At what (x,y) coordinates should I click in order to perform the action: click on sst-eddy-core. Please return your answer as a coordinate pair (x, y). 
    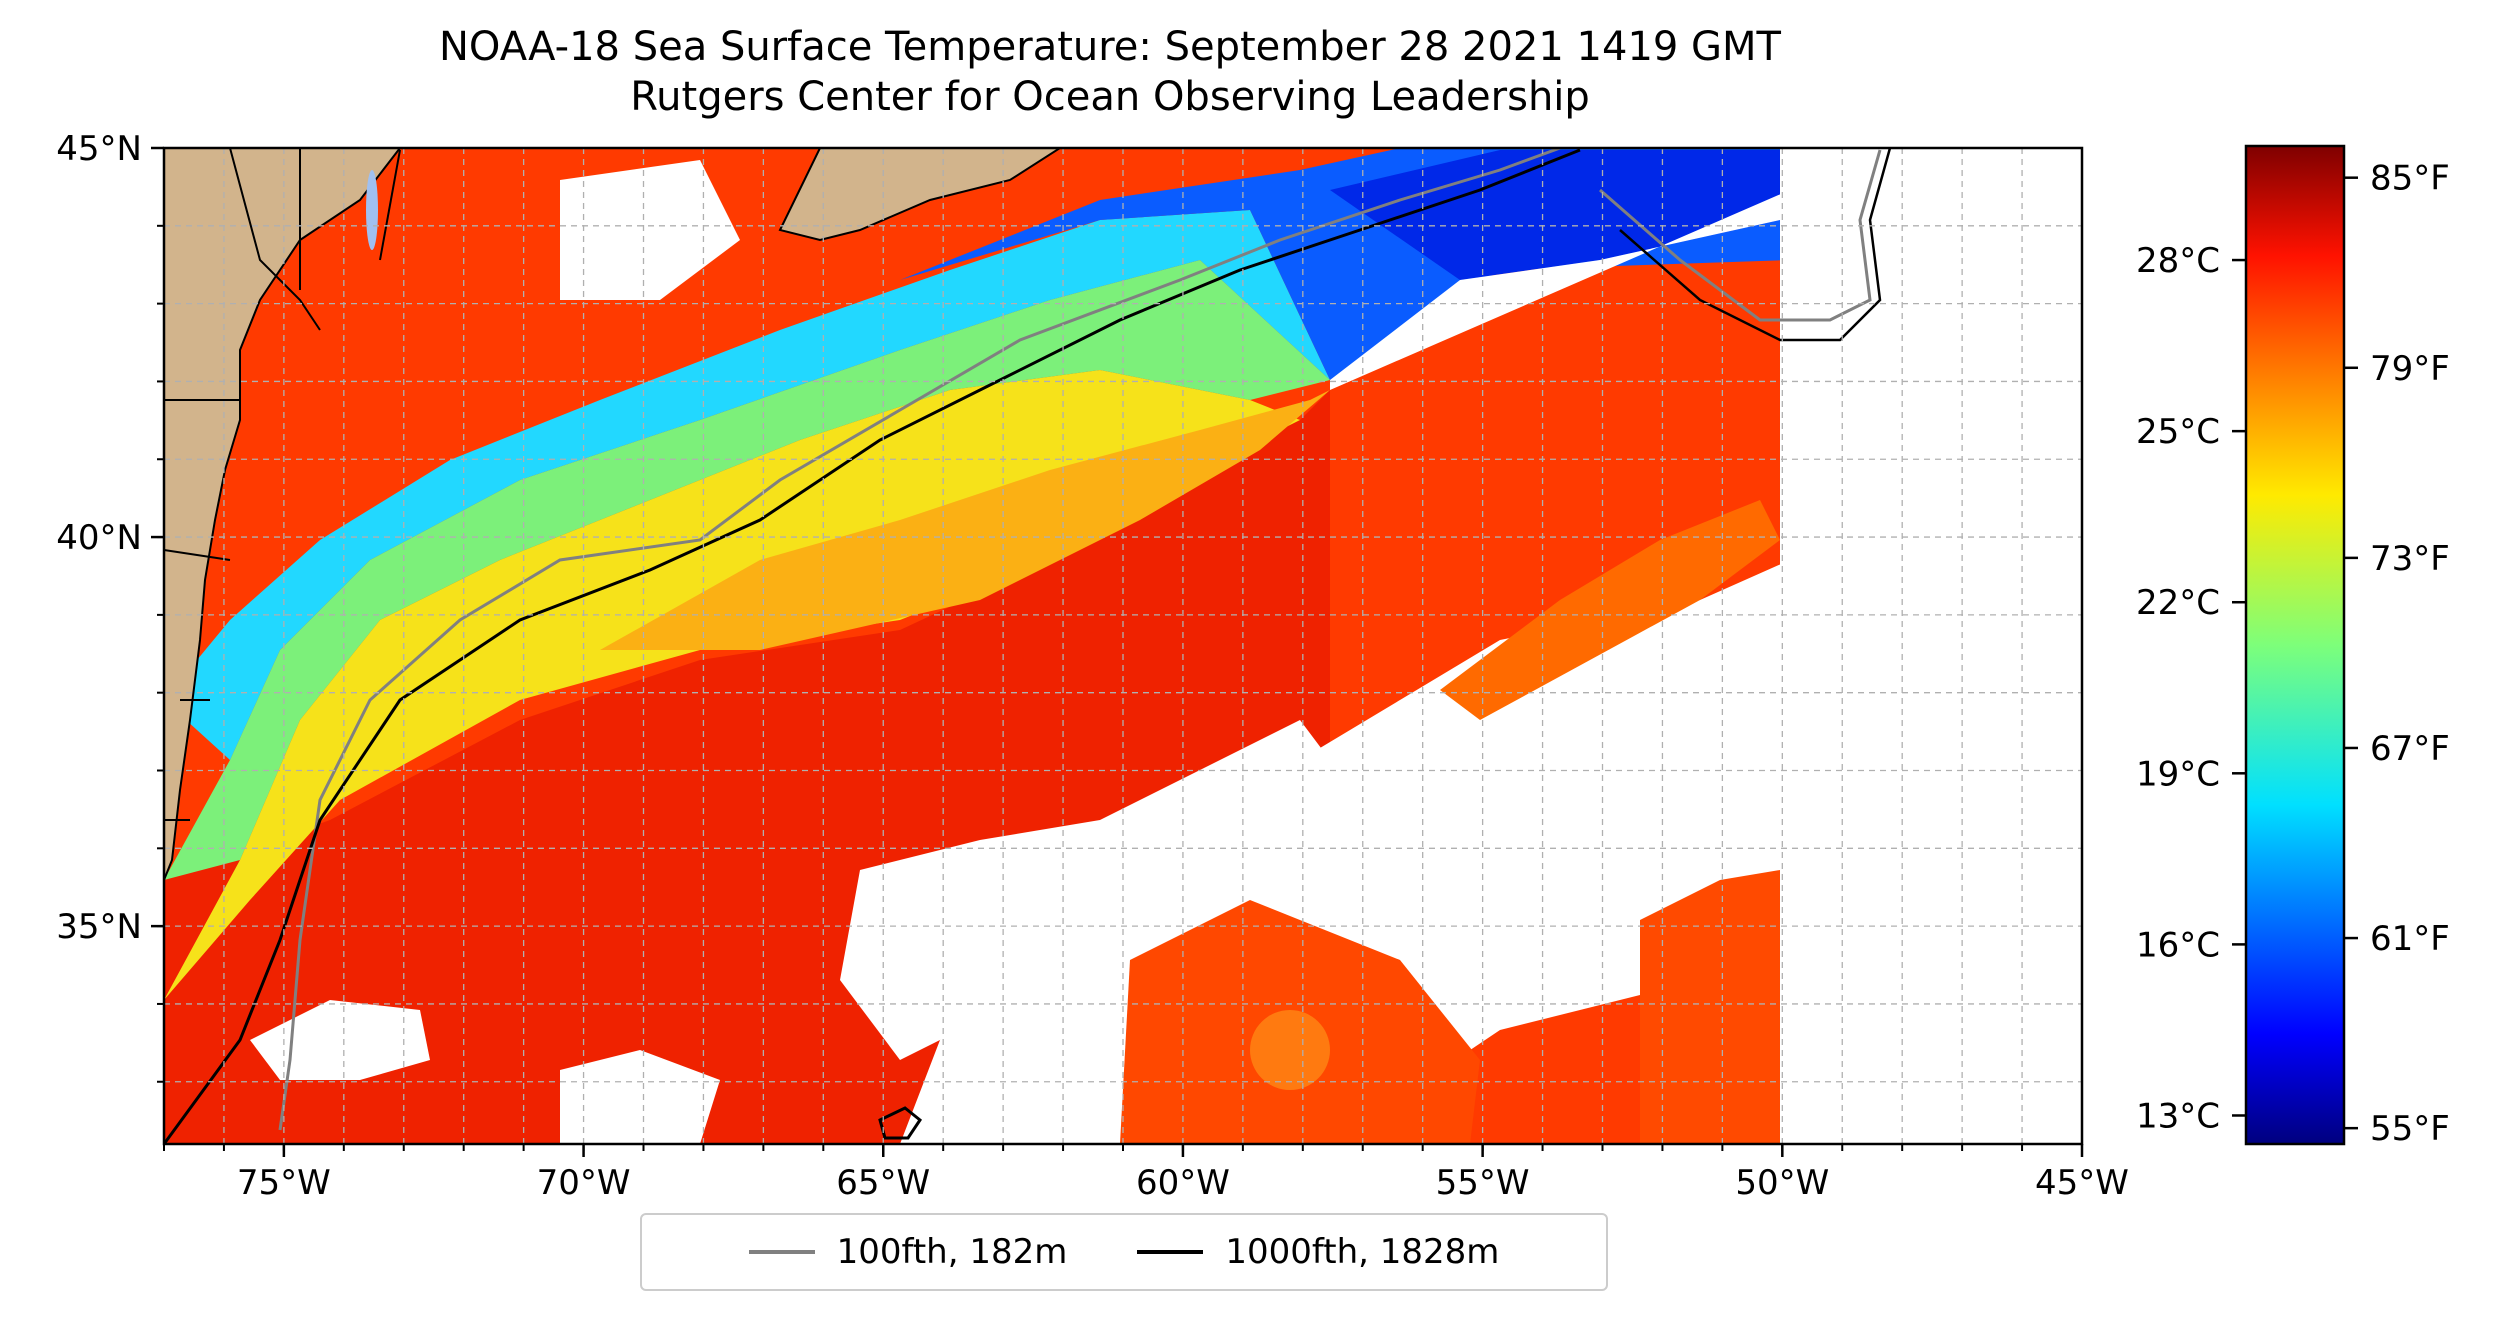
    Looking at the image, I should click on (1290, 1050).